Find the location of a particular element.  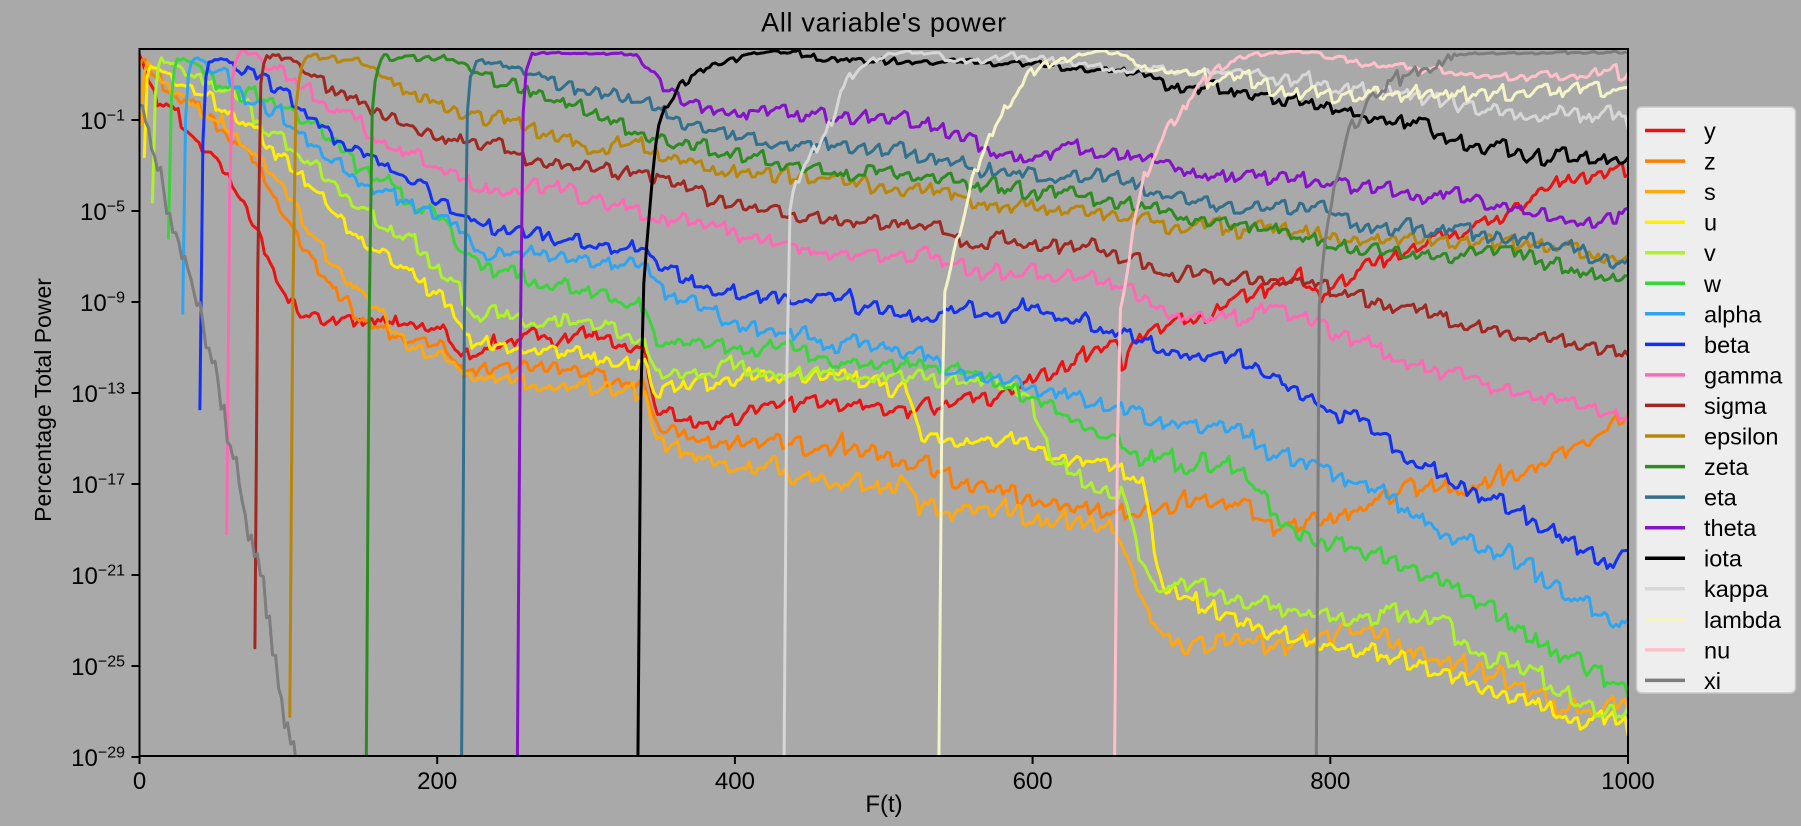

svg-text: u is located at coordinates (1710, 223).